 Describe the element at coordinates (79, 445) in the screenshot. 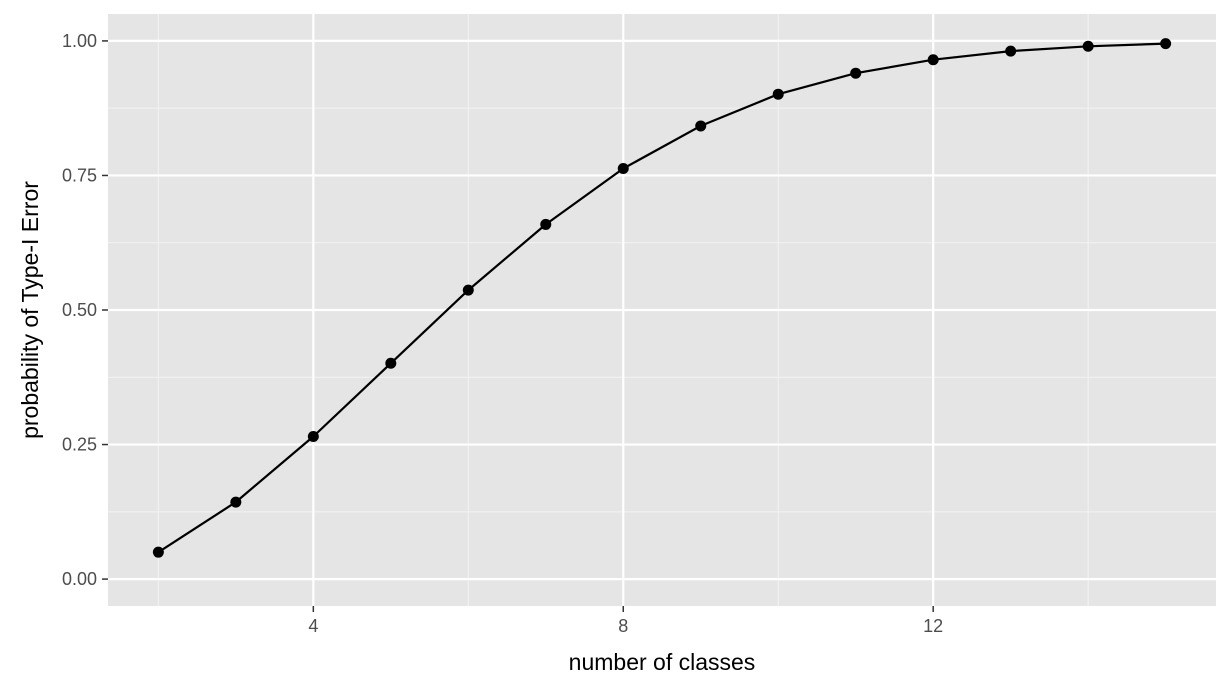

I see `y-tick-label: 0.25` at that location.